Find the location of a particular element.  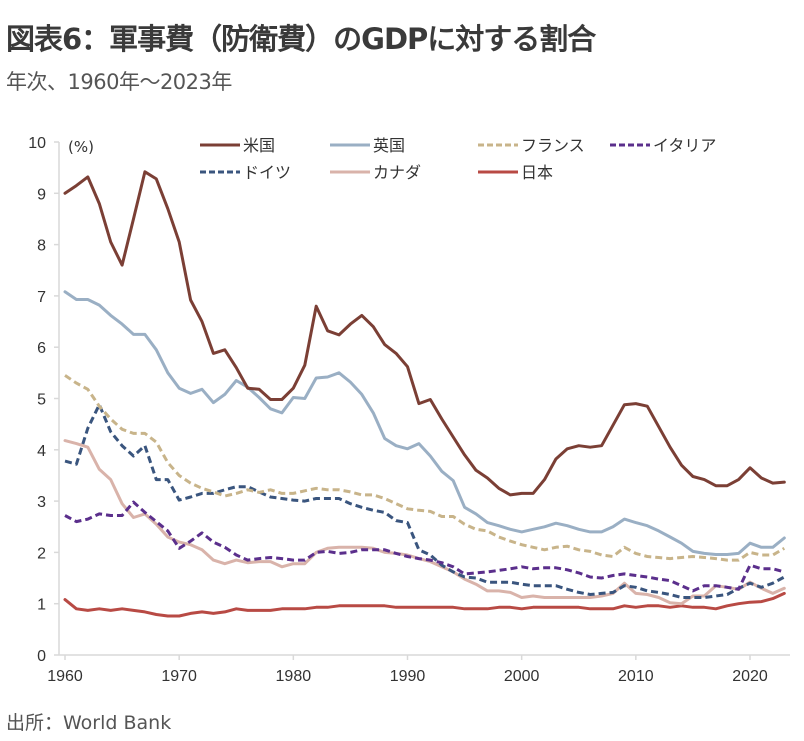

y-tick-label: 1 is located at coordinates (41, 605).